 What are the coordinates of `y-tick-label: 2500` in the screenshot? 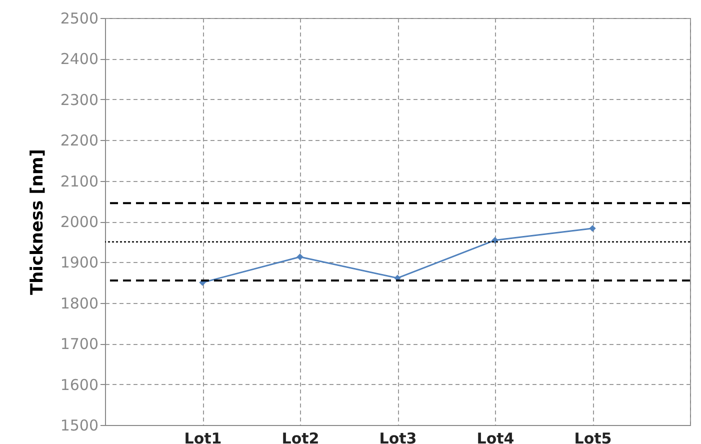 It's located at (79, 19).